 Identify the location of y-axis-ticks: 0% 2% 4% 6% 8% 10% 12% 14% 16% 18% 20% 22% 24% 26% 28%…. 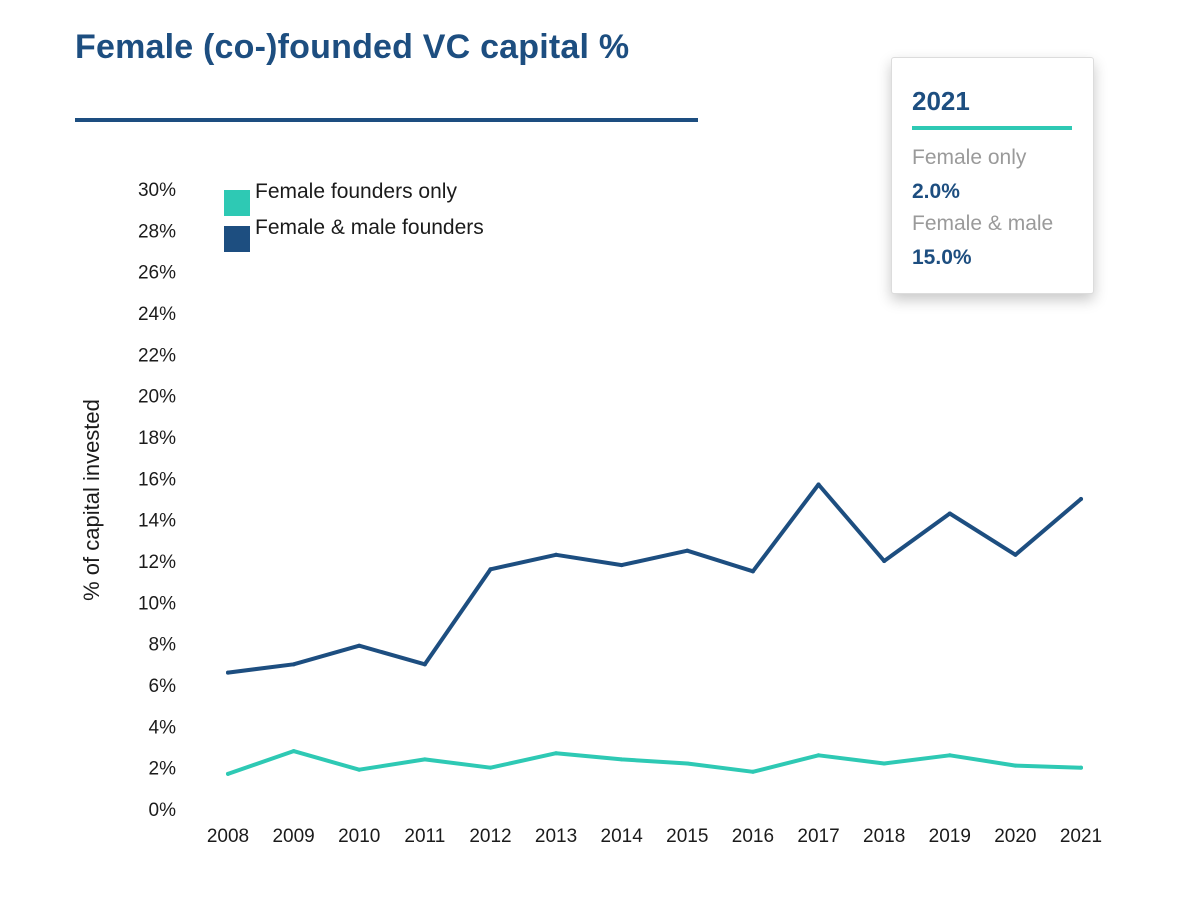
(157, 500).